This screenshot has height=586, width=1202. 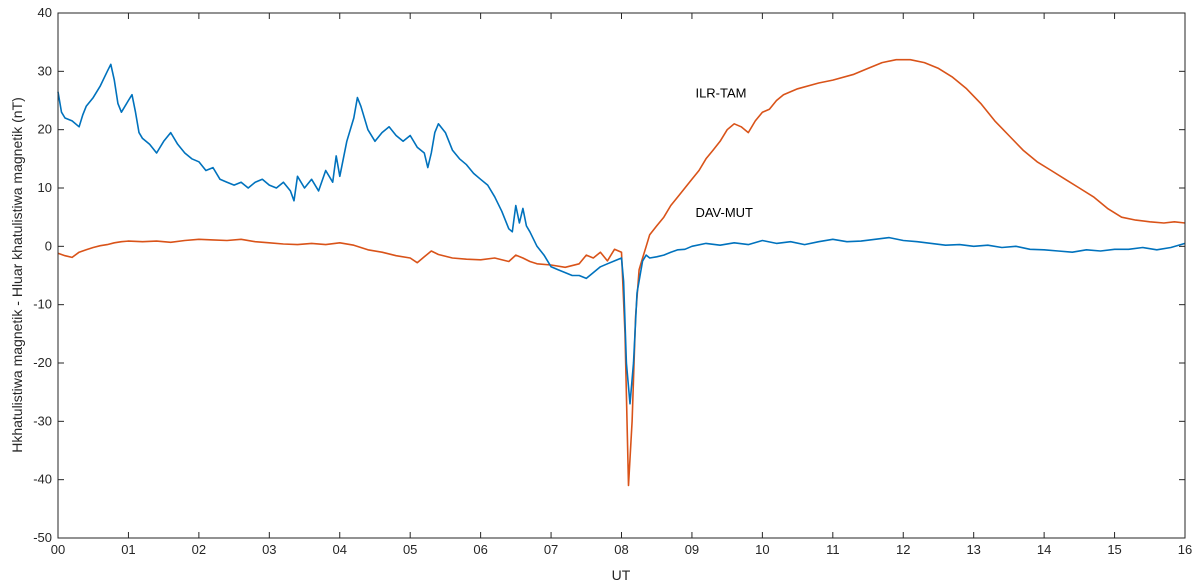 I want to click on x-tick-label: 06, so click(x=480, y=549).